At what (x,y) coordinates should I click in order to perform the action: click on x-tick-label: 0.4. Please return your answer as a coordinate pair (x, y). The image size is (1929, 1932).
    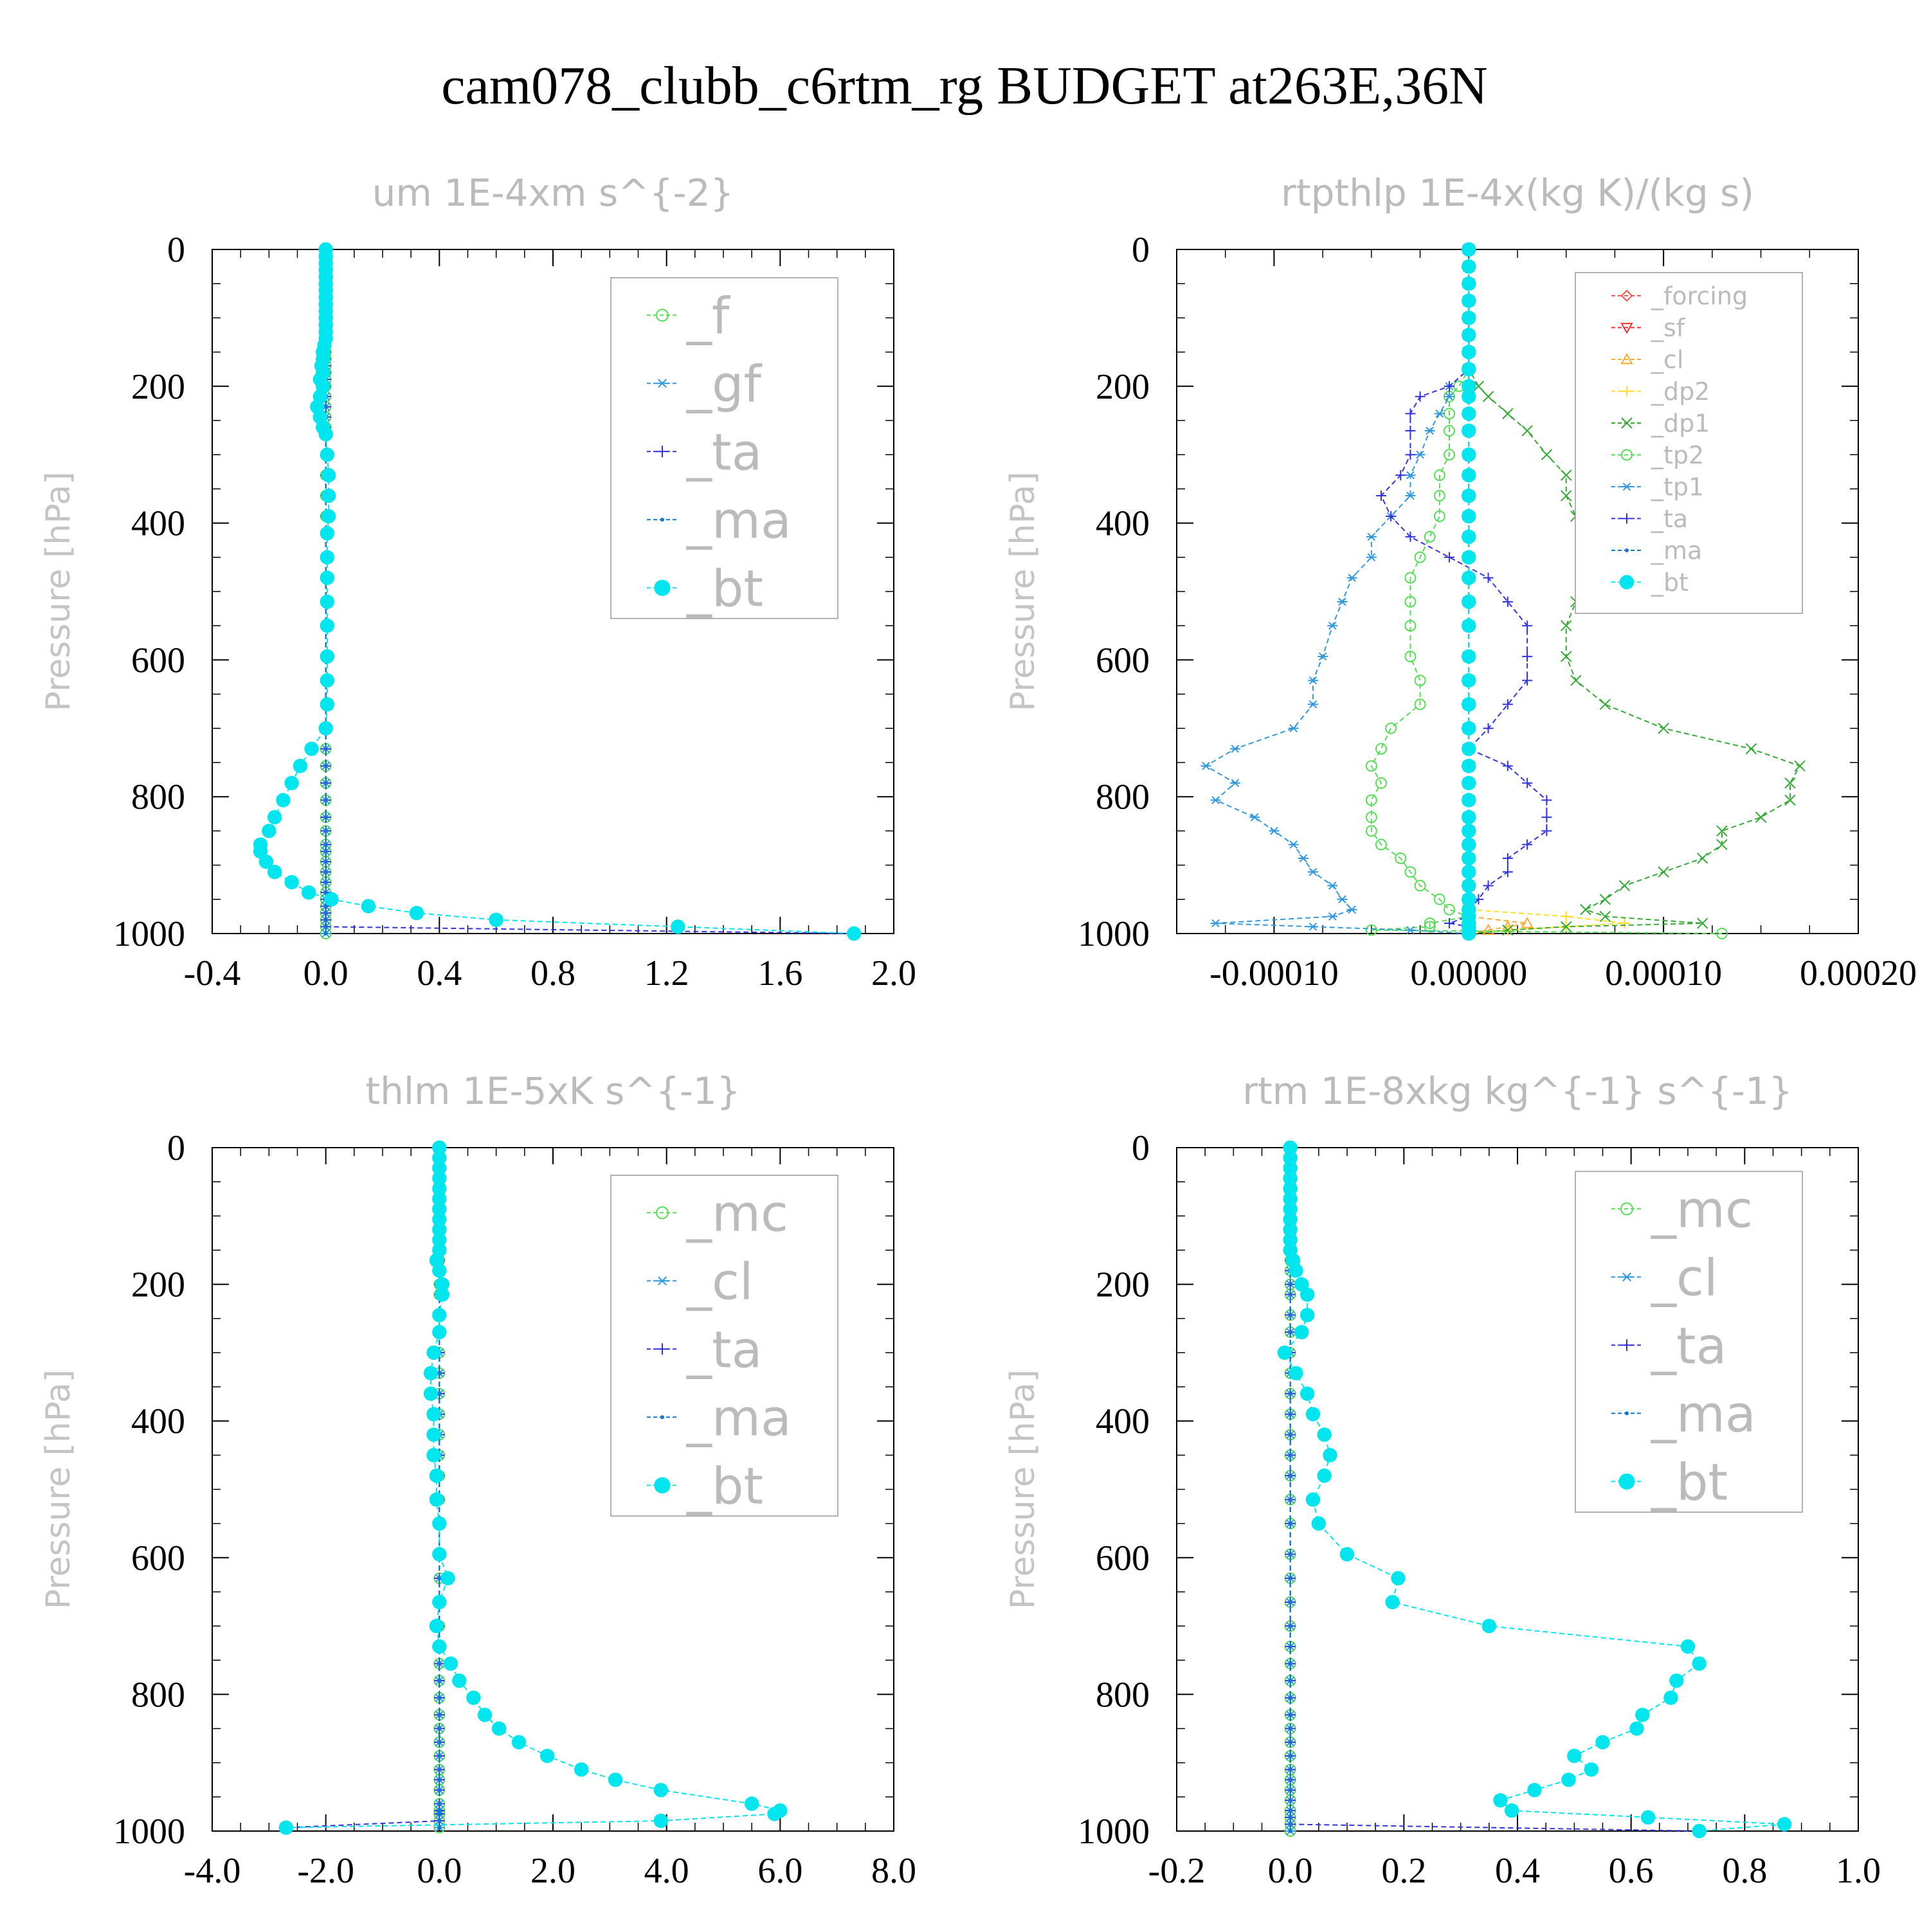
    Looking at the image, I should click on (1517, 1871).